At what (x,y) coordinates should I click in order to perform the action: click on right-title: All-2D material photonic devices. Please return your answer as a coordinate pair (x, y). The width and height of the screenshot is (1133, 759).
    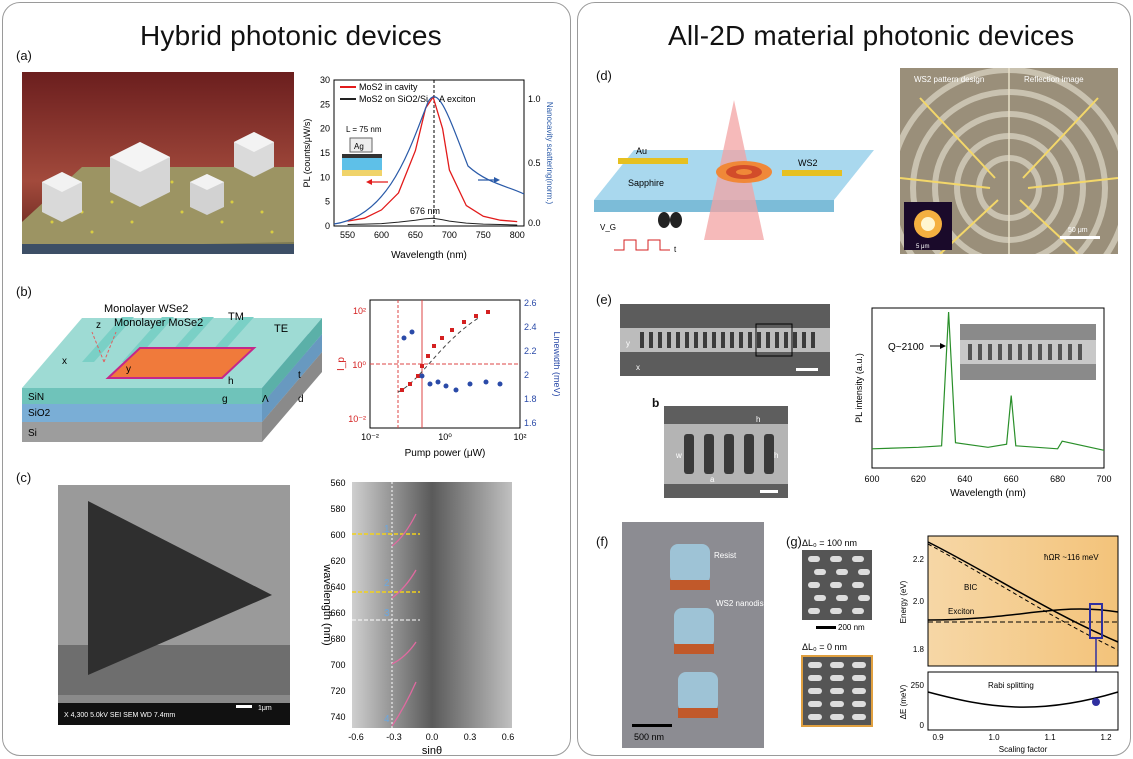
    Looking at the image, I should click on (871, 35).